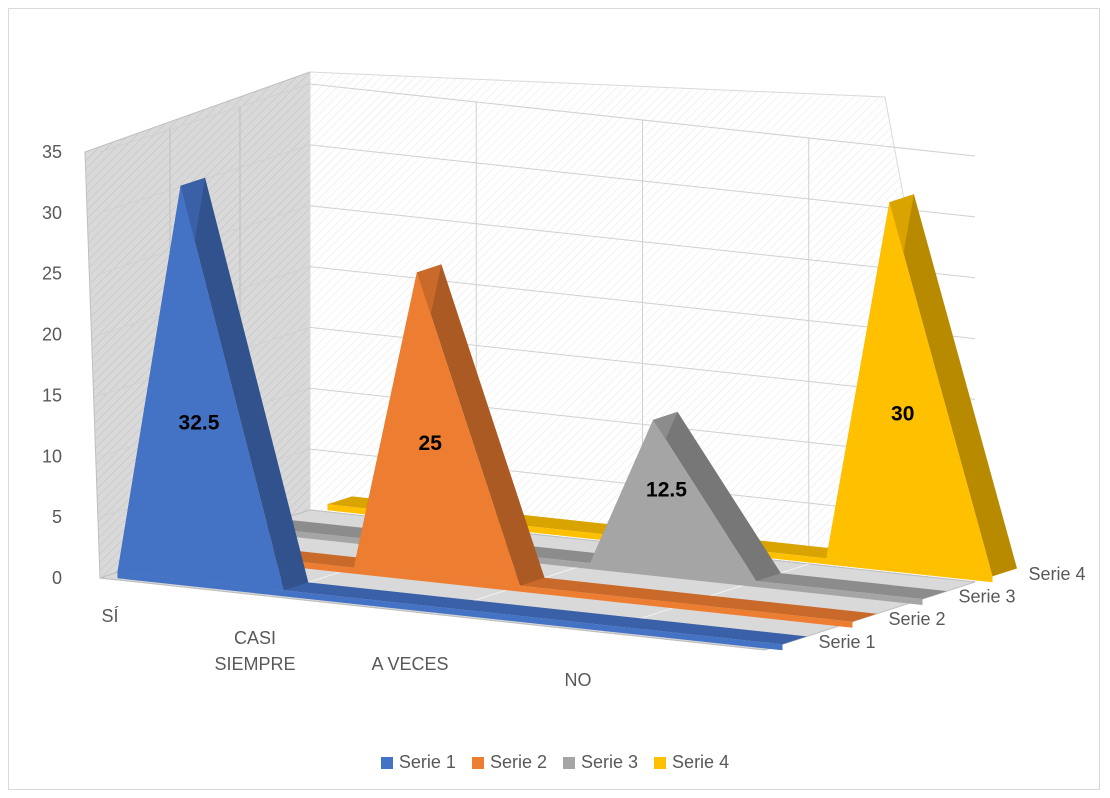  I want to click on legend-label: Serie 4, so click(701, 762).